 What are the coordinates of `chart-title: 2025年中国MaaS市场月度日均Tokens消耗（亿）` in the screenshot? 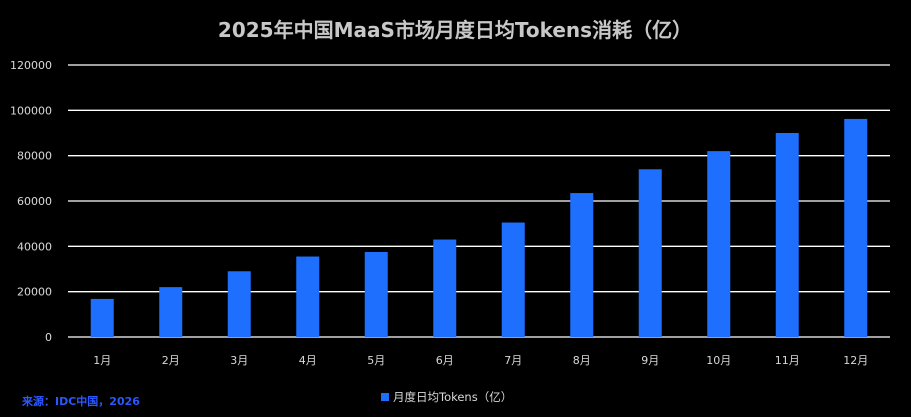 It's located at (455, 30).